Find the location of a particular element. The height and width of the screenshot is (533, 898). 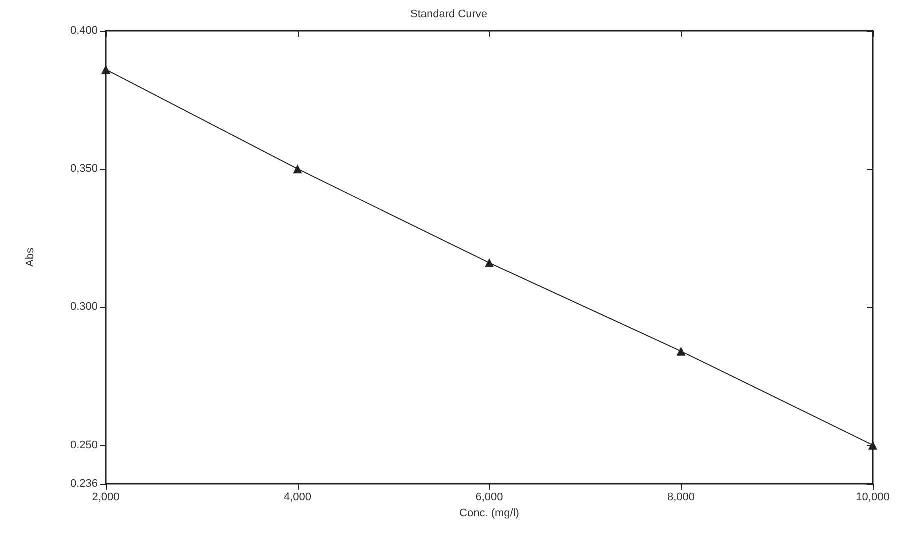

y-tick-label: 0.236 is located at coordinates (84, 484).